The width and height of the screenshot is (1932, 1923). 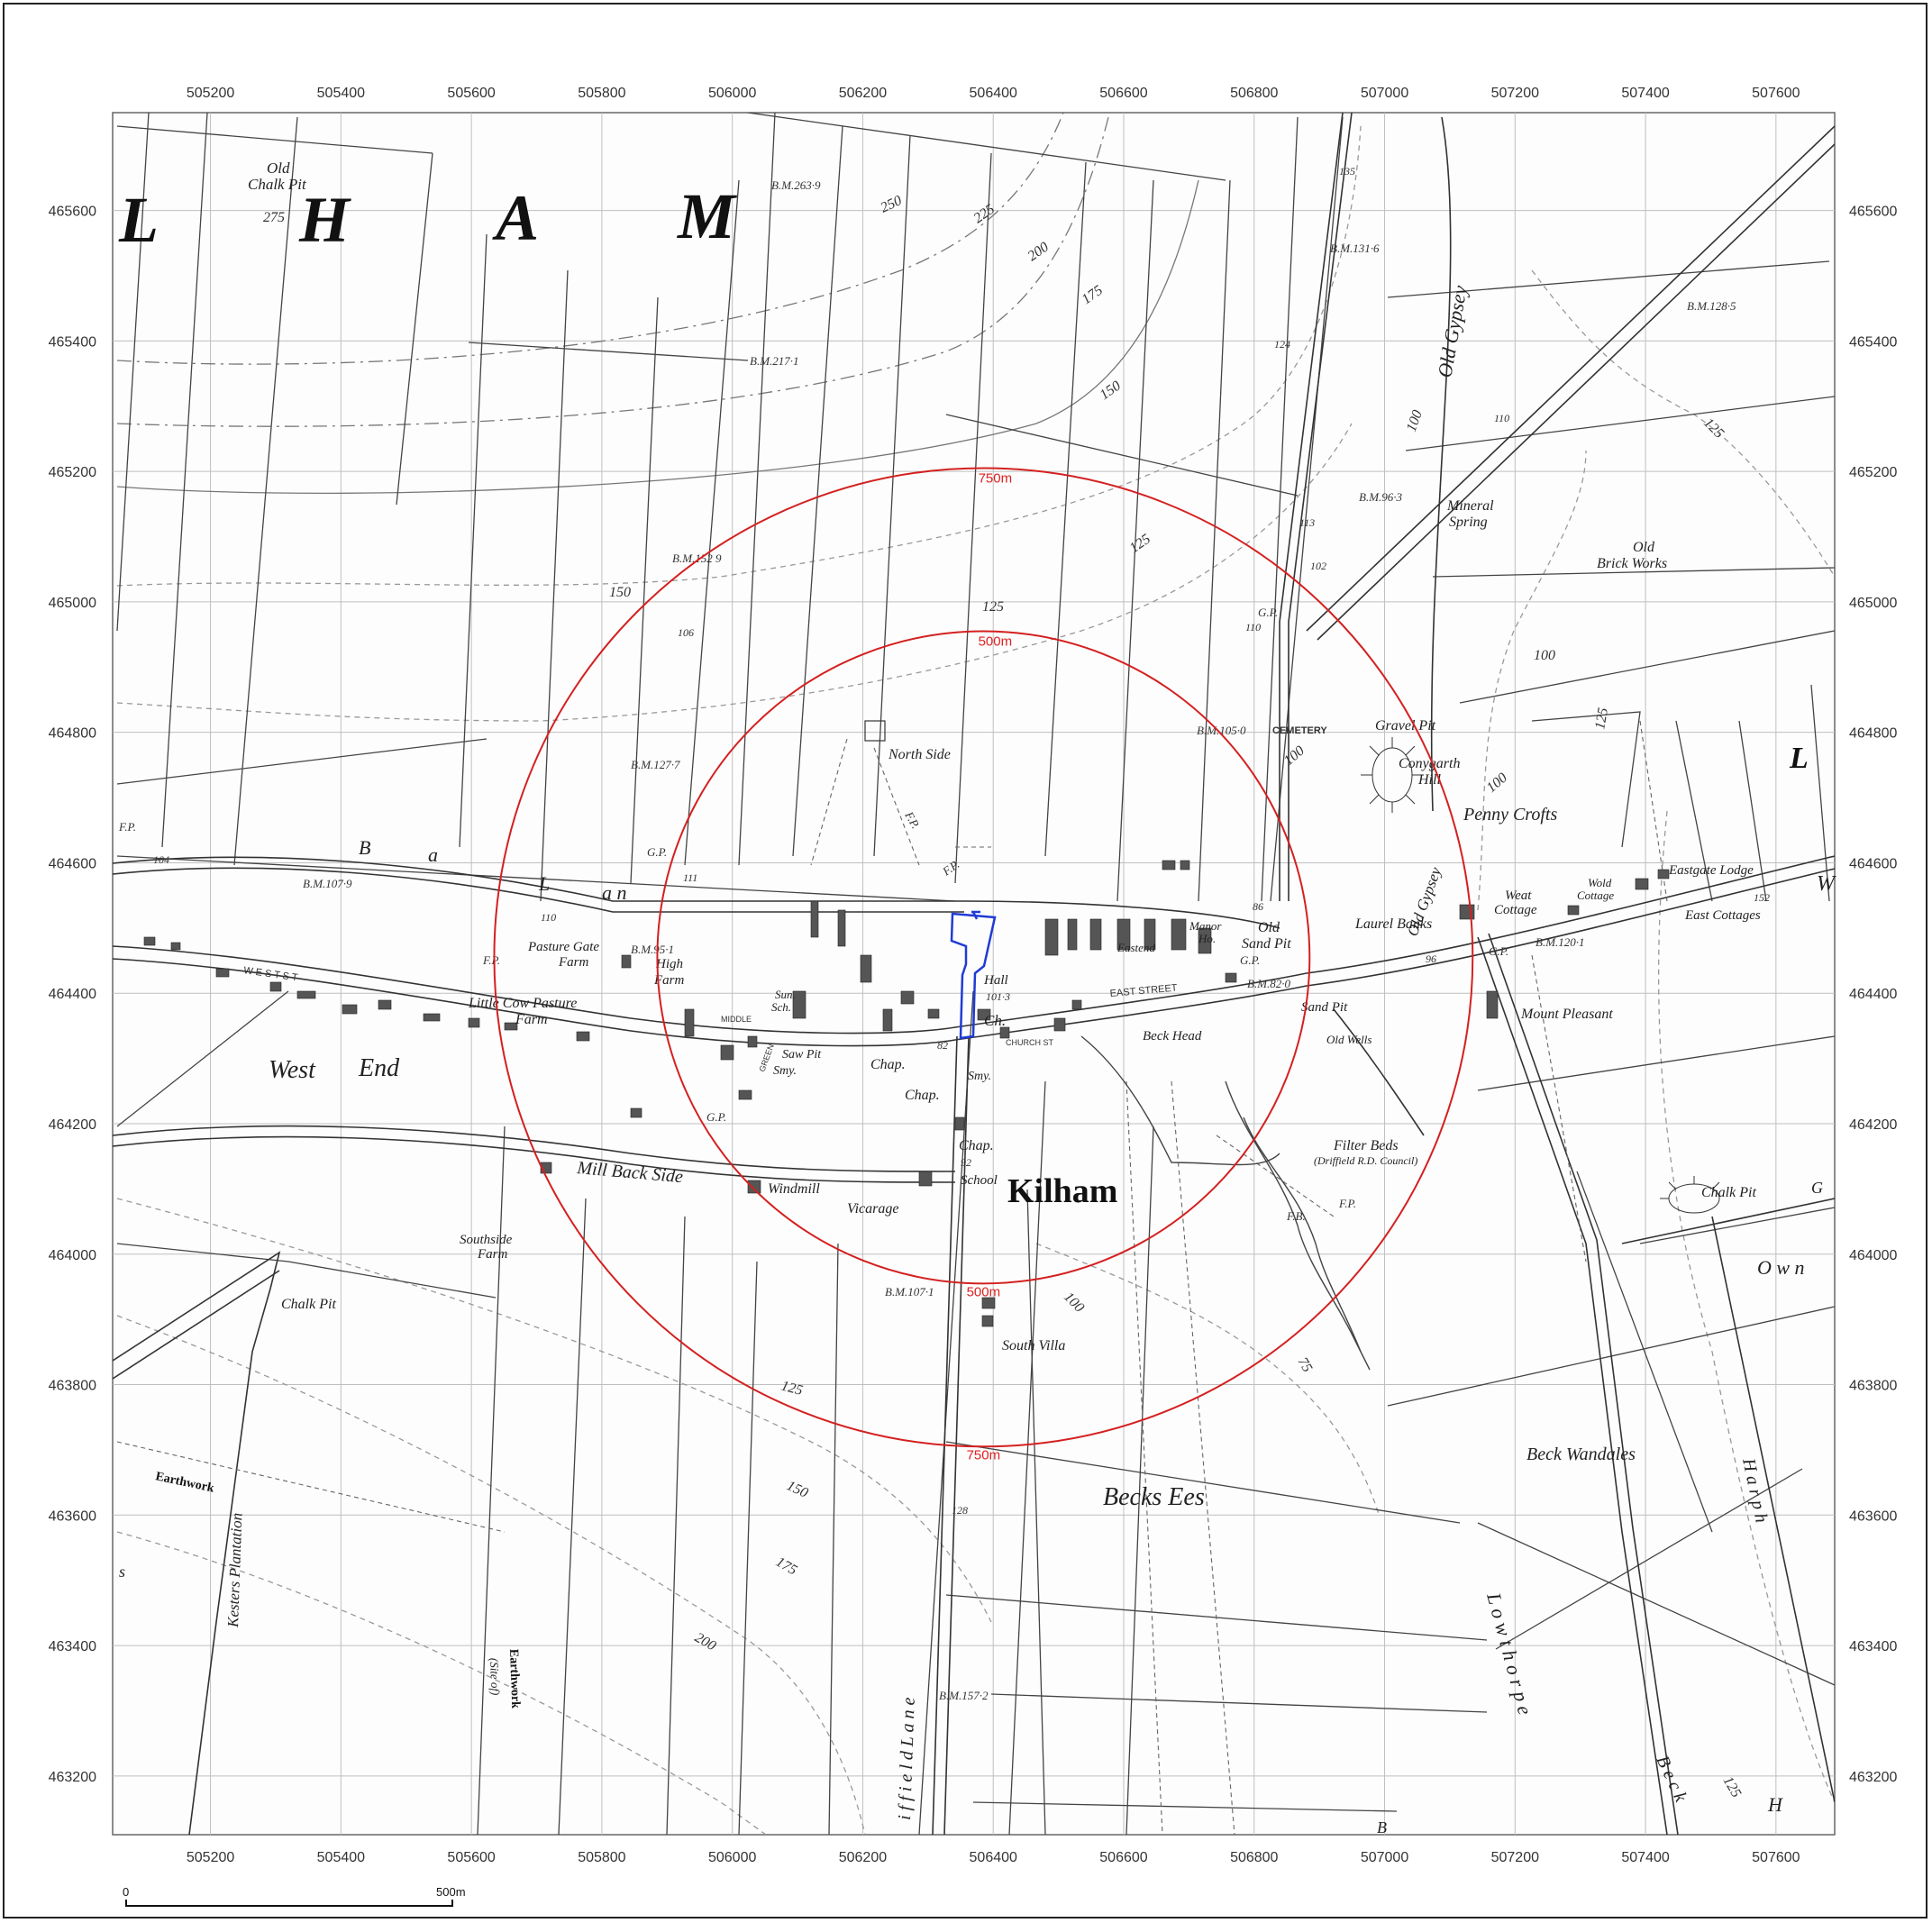 What do you see at coordinates (1501, 418) in the screenshot?
I see `height-110-e: 110` at bounding box center [1501, 418].